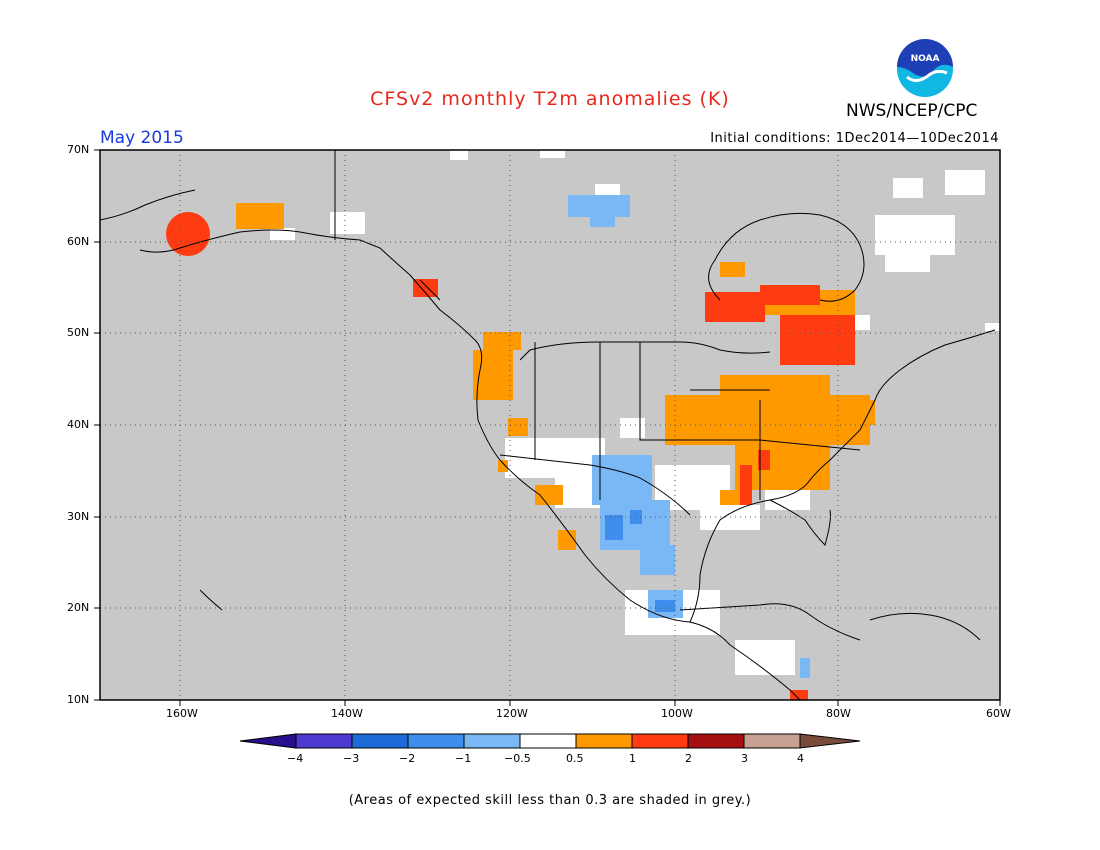 The image size is (1100, 850). Describe the element at coordinates (78, 332) in the screenshot. I see `lat-label-50n: 50N` at that location.